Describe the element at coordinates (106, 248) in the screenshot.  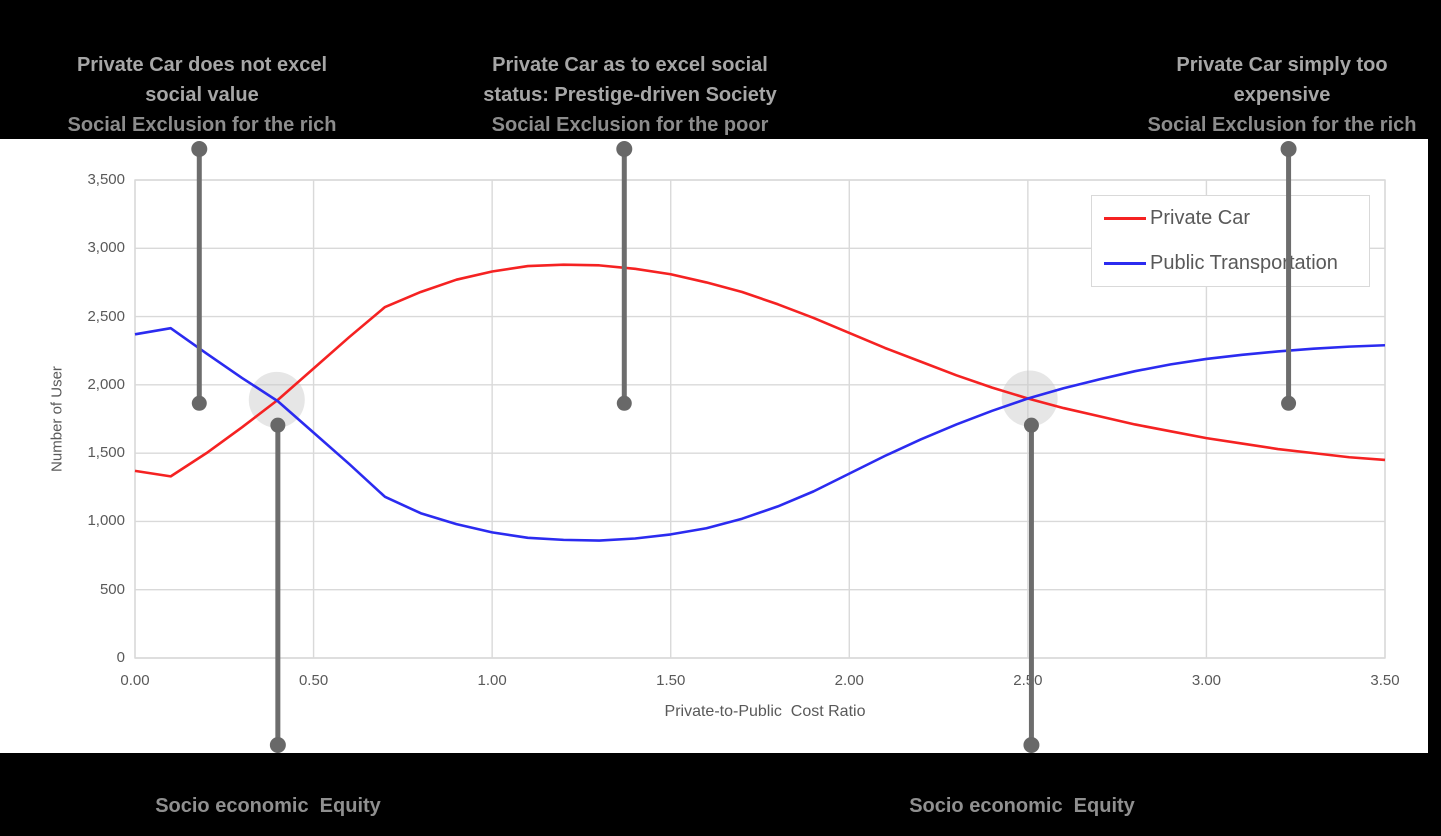
I see `y-tick-label: 3,000` at that location.